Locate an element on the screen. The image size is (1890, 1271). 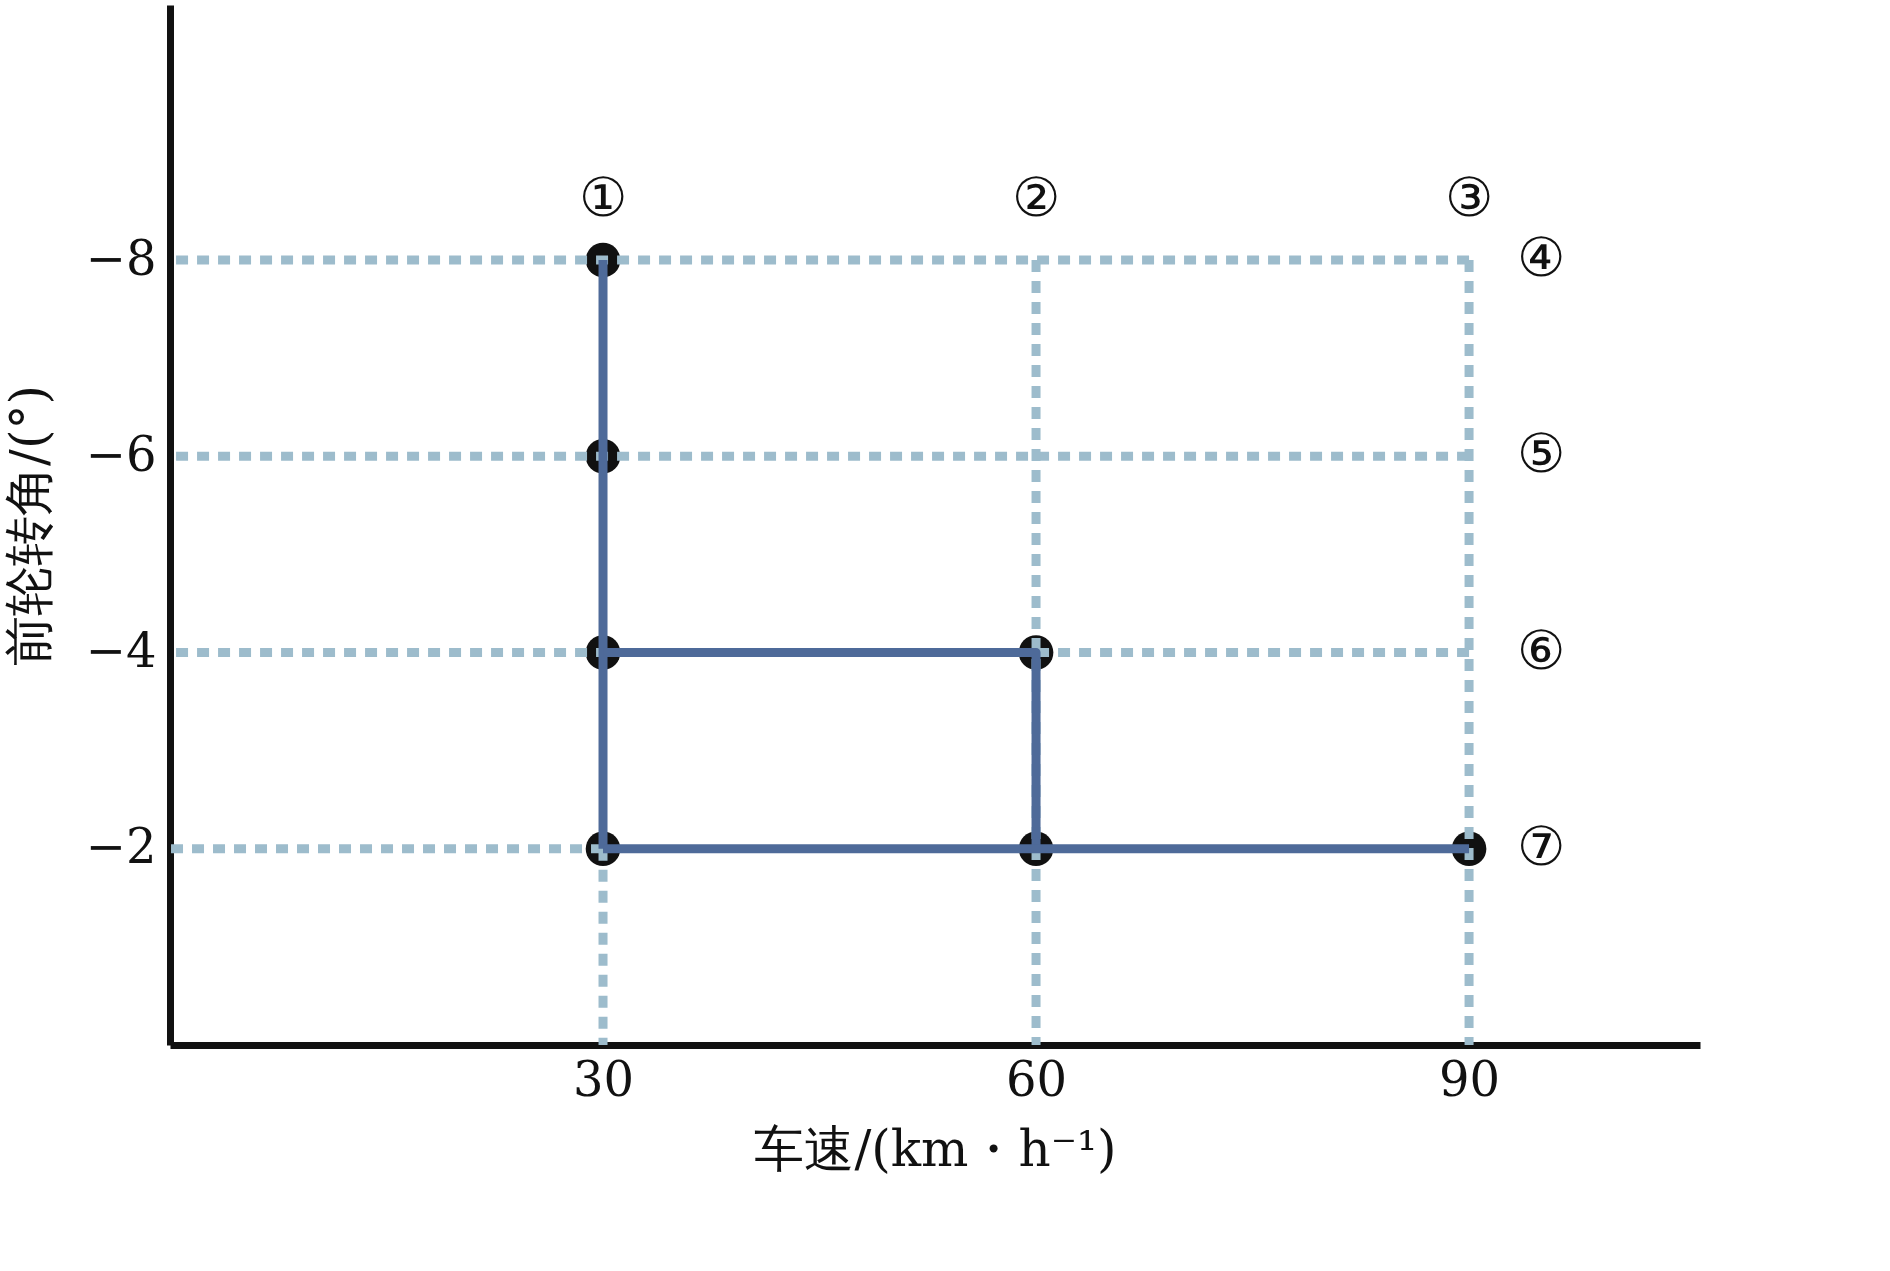
series-label: ⑤ is located at coordinates (1541, 454).